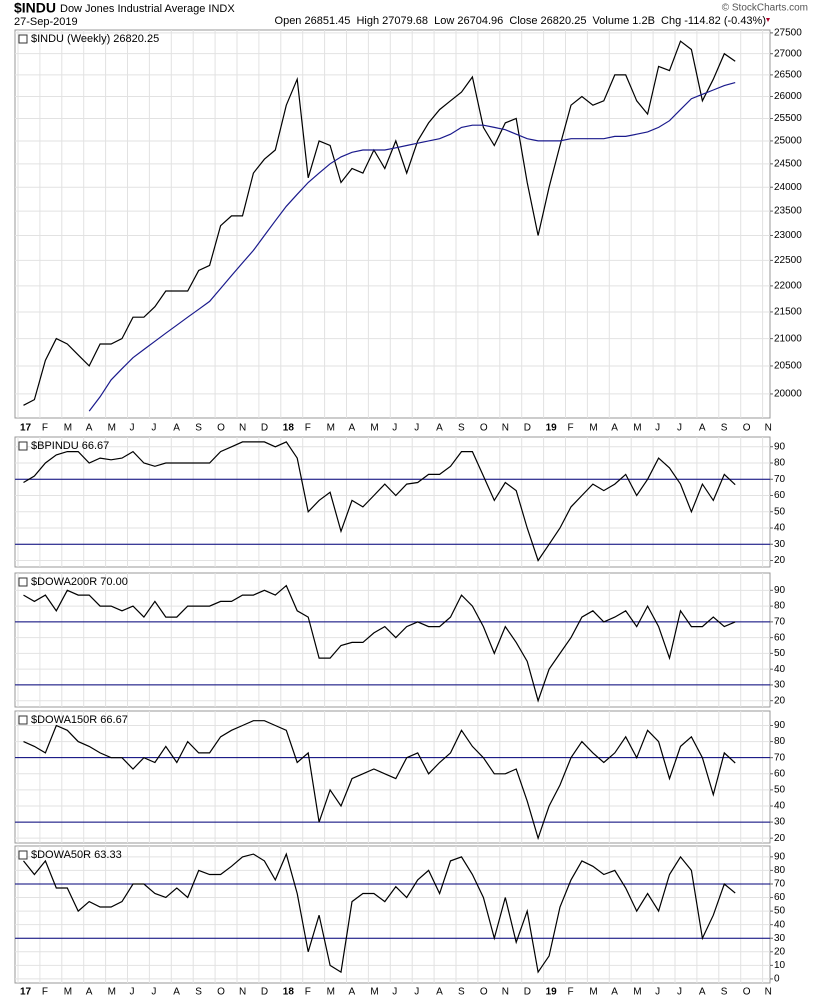  Describe the element at coordinates (788, 53) in the screenshot. I see `y-tick-label: 27000` at that location.